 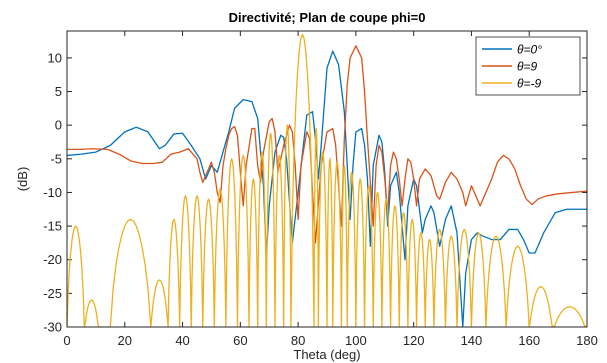 What do you see at coordinates (125, 340) in the screenshot?
I see `x-tick-label: 20` at bounding box center [125, 340].